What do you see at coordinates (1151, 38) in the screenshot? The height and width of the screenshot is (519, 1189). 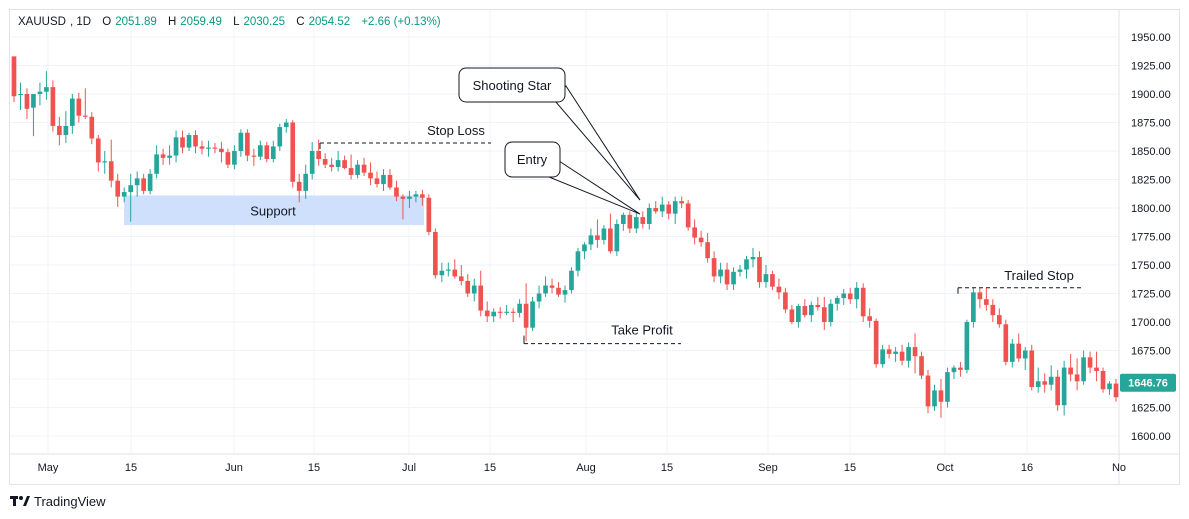 I see `y-tick-label: 1950.00` at bounding box center [1151, 38].